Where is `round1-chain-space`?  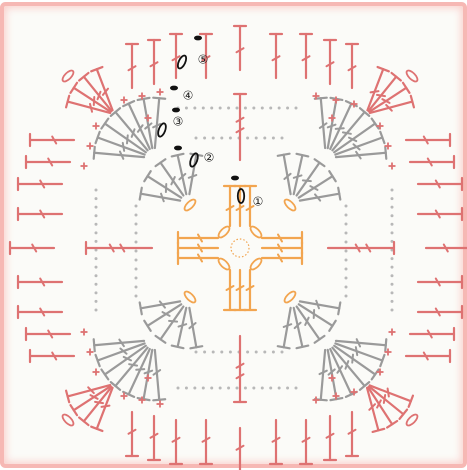
round1-chain-space is located at coordinates (224, 232).